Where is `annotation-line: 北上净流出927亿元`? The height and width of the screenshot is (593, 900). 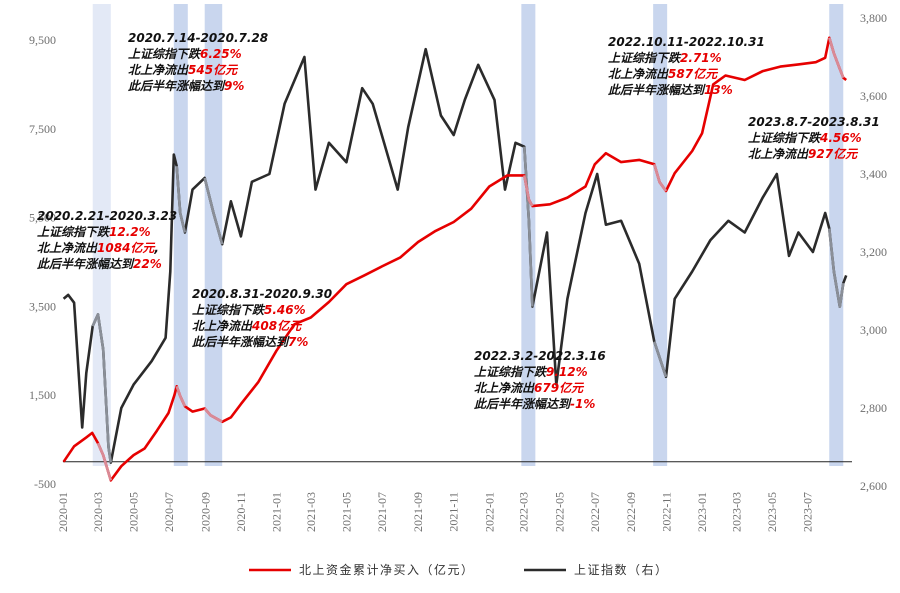
annotation-line: 北上净流出927亿元 is located at coordinates (803, 154).